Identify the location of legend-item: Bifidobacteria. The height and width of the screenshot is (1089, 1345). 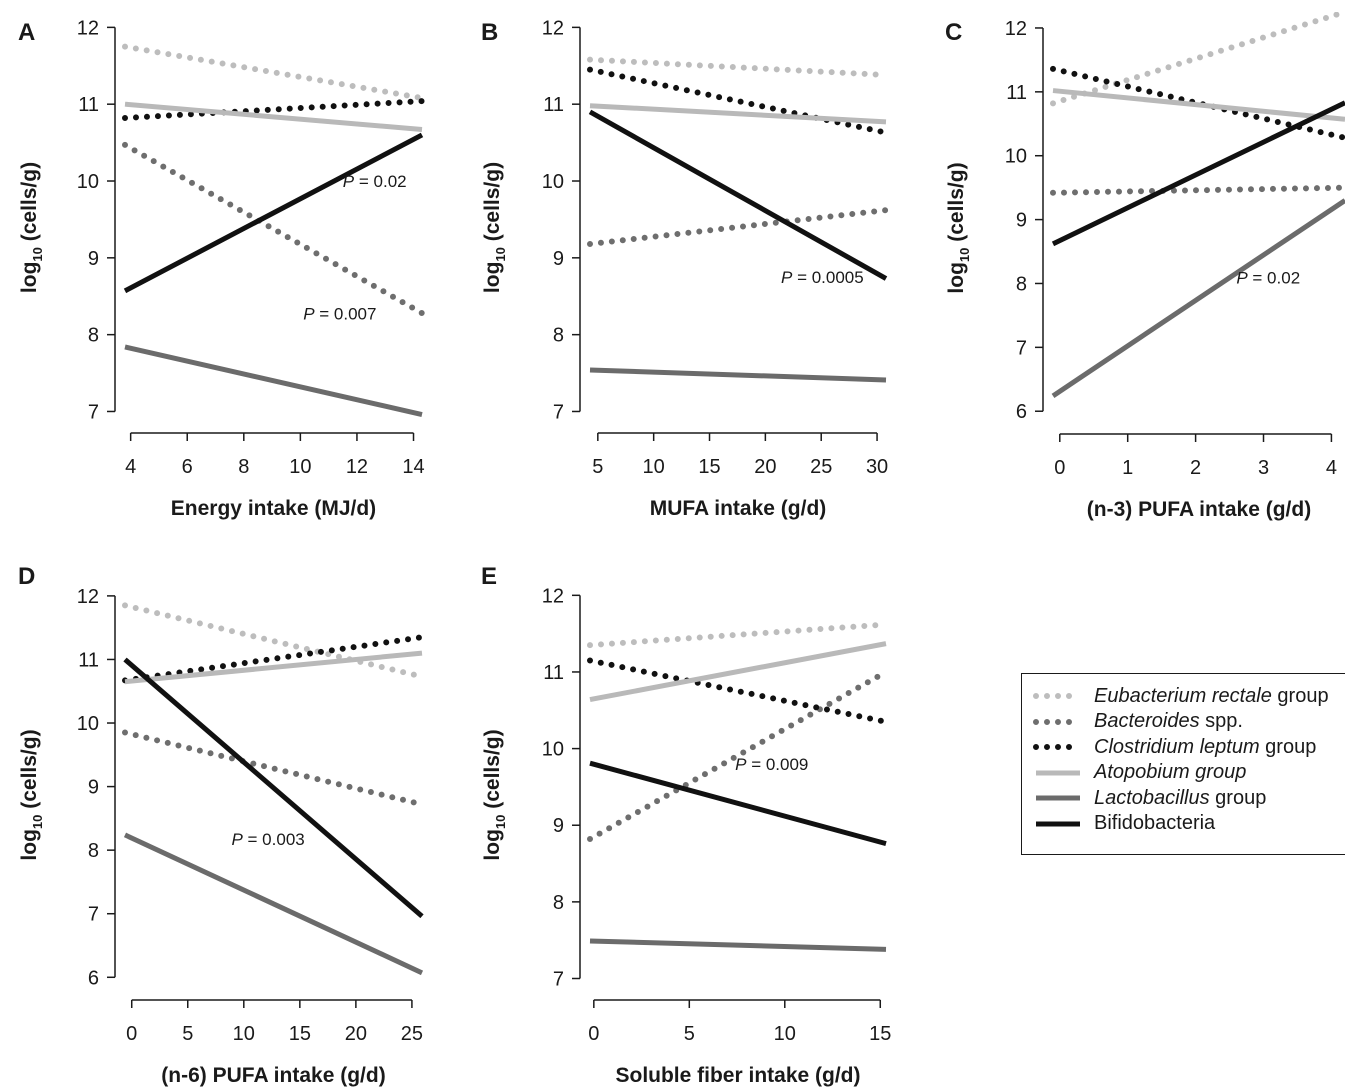
(1123, 824).